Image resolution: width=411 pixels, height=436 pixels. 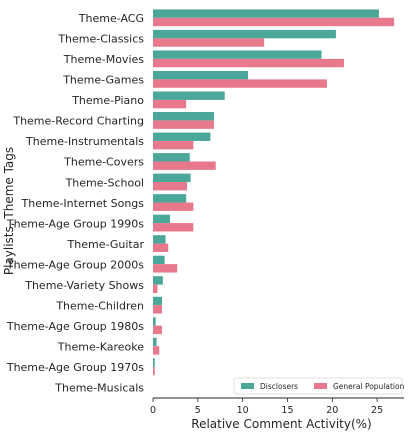 What do you see at coordinates (103, 59) in the screenshot?
I see `y-tick-label: Theme-Movies` at bounding box center [103, 59].